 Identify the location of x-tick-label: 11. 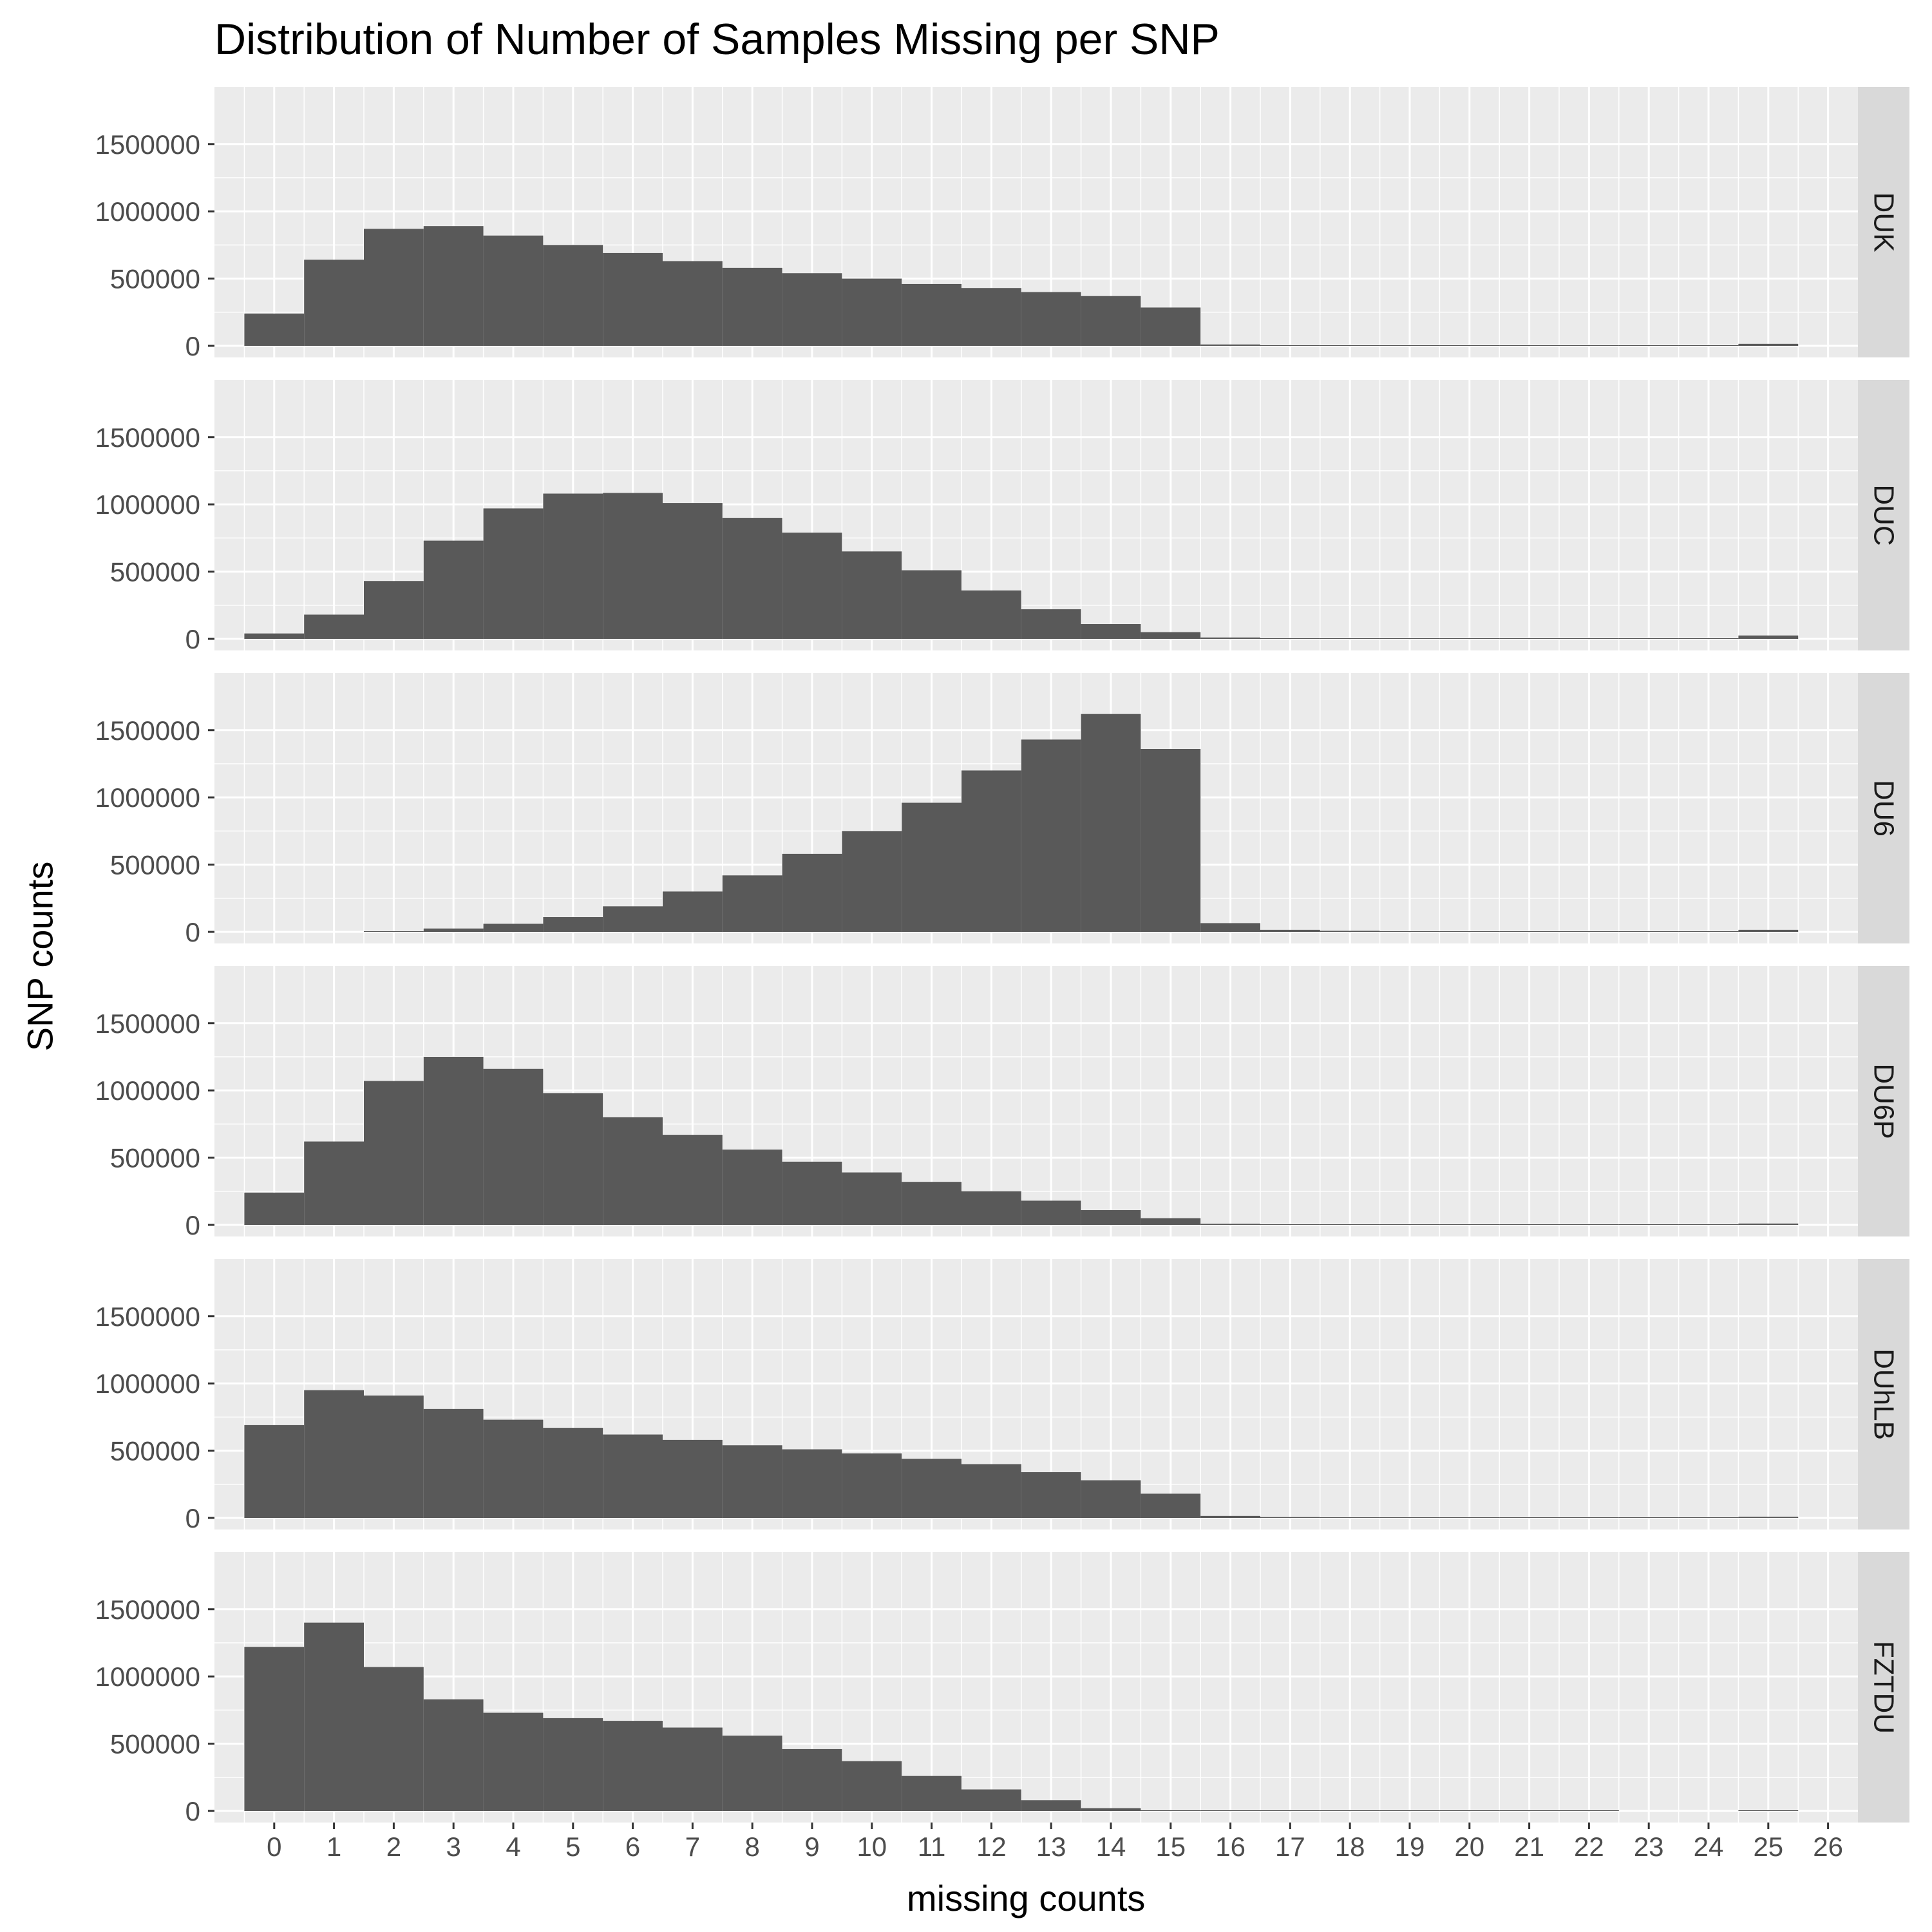
(932, 1847).